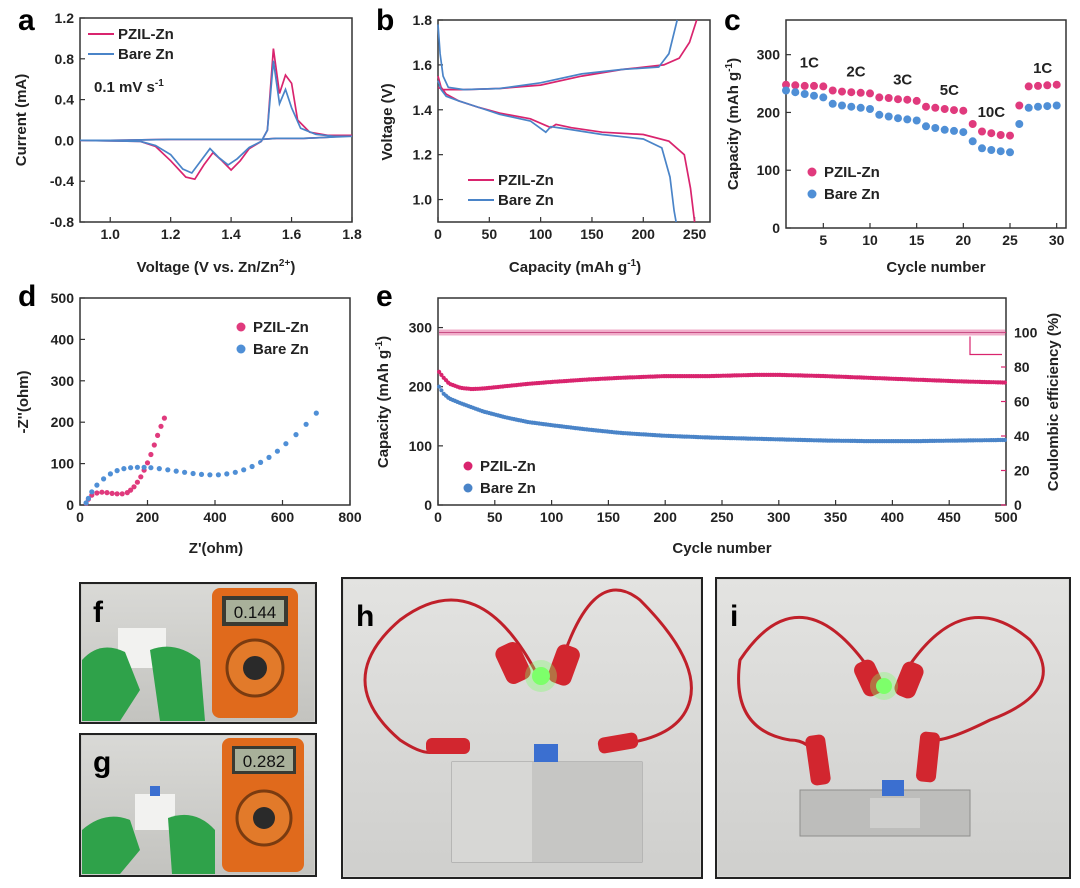 The height and width of the screenshot is (888, 1080). Describe the element at coordinates (1057, 240) in the screenshot. I see `x-tick-label: 30` at that location.